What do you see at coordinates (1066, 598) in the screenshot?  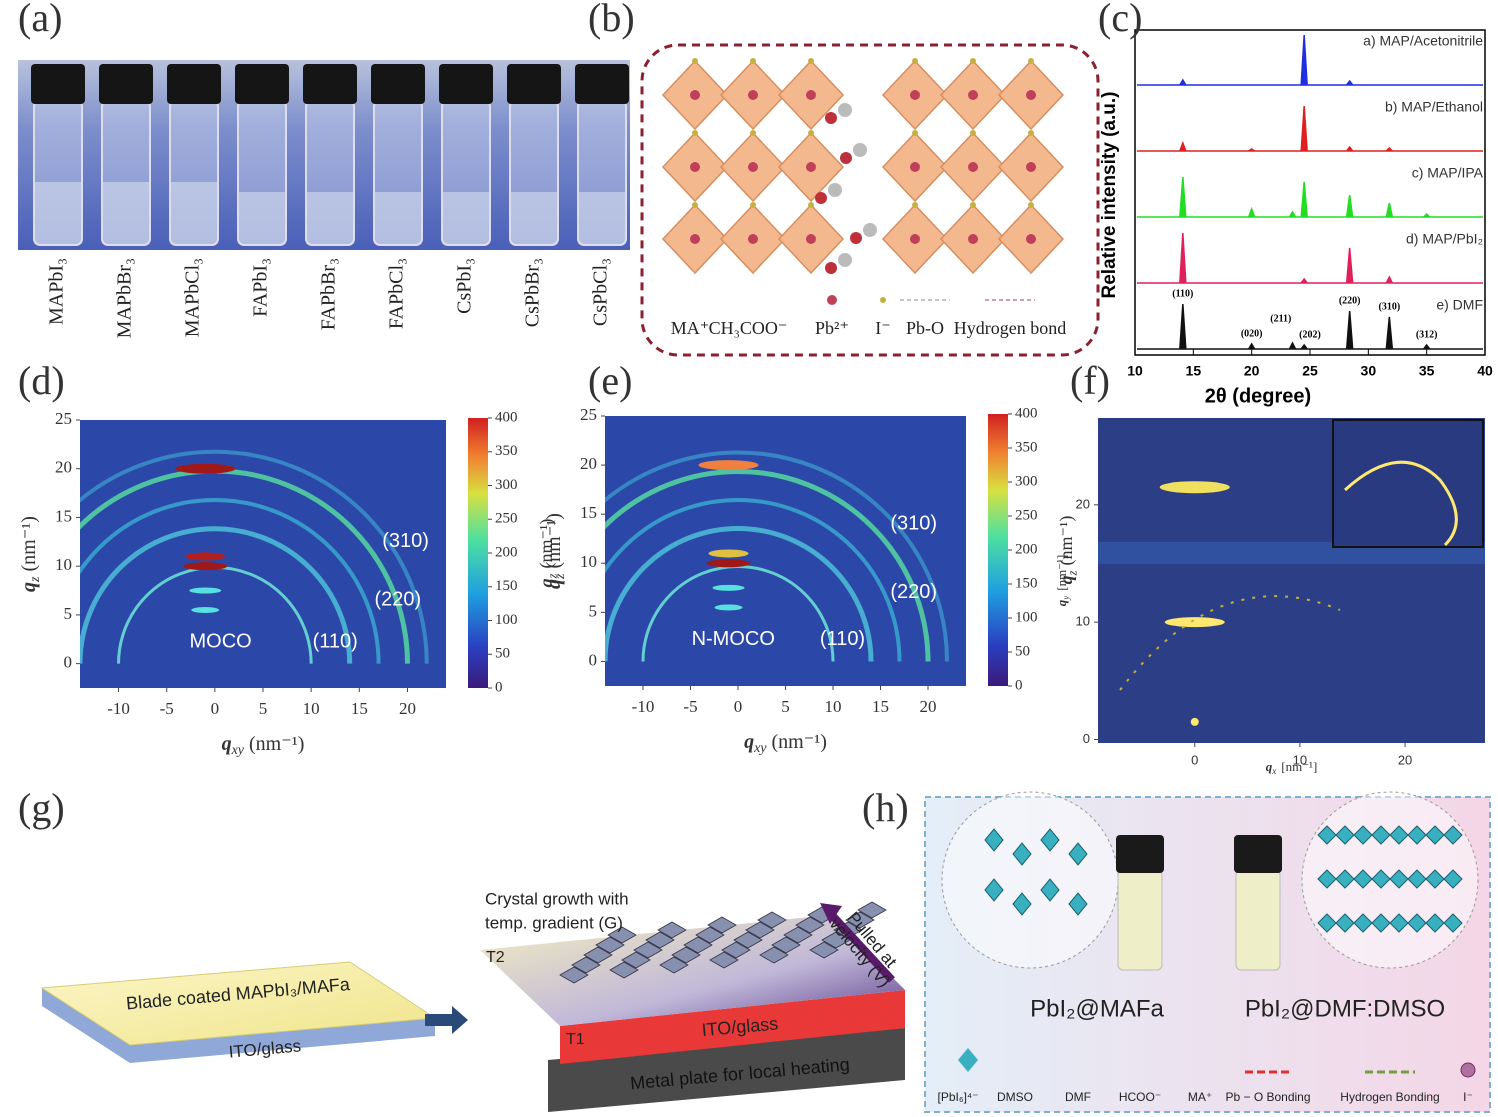 I see `axis-subscript: y` at bounding box center [1066, 598].